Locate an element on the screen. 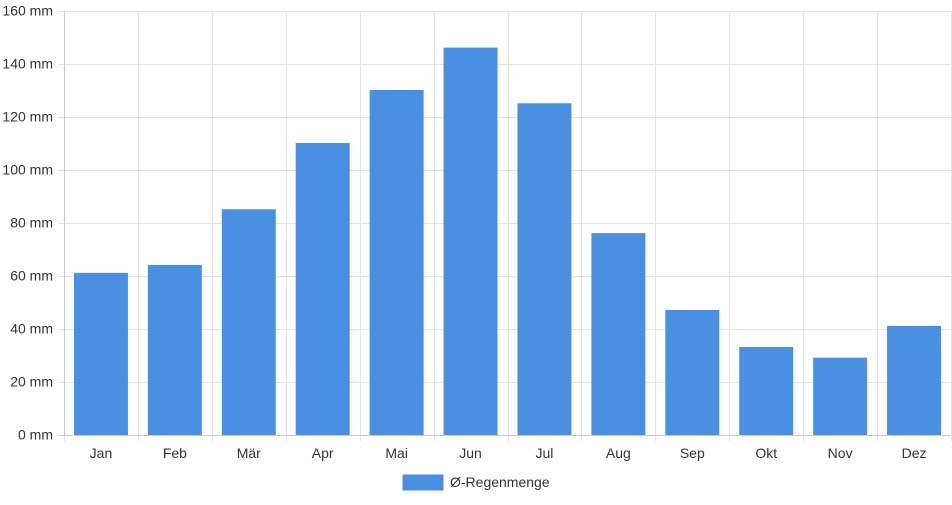  x-tick-label: Jul is located at coordinates (545, 453).